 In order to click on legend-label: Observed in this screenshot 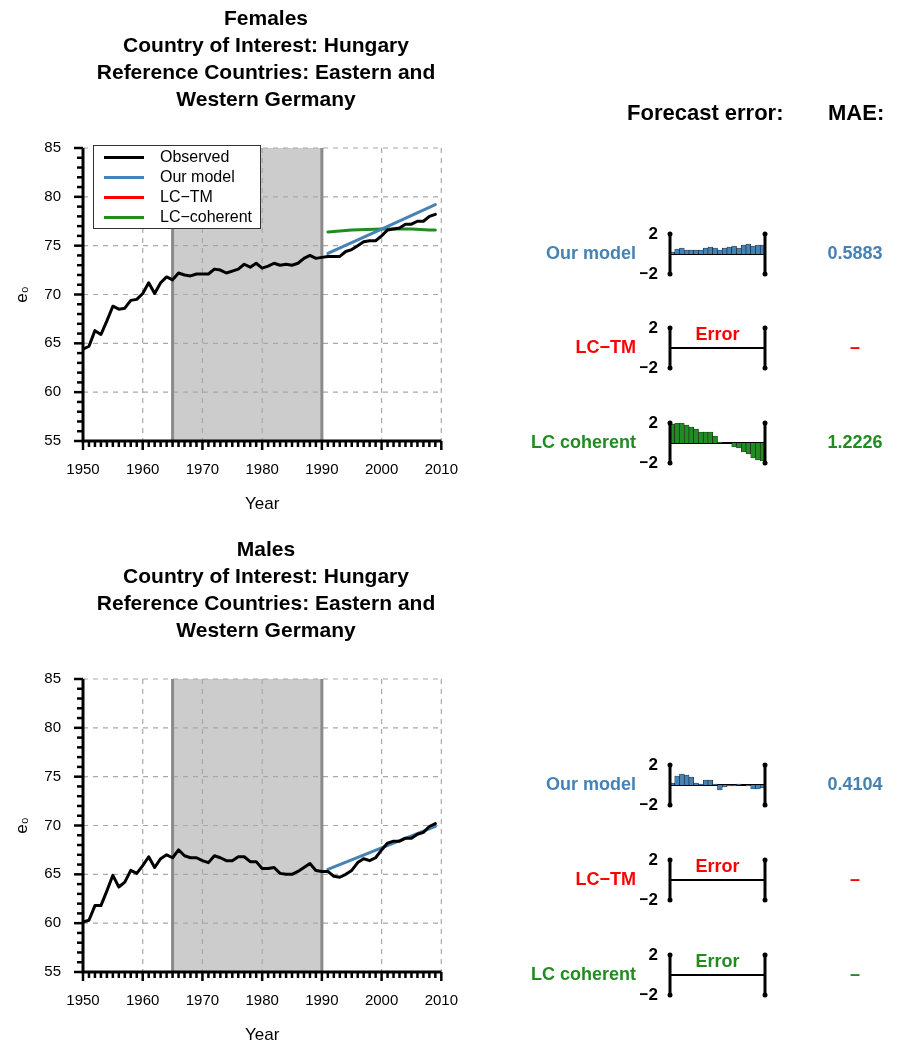, I will do `click(195, 157)`.